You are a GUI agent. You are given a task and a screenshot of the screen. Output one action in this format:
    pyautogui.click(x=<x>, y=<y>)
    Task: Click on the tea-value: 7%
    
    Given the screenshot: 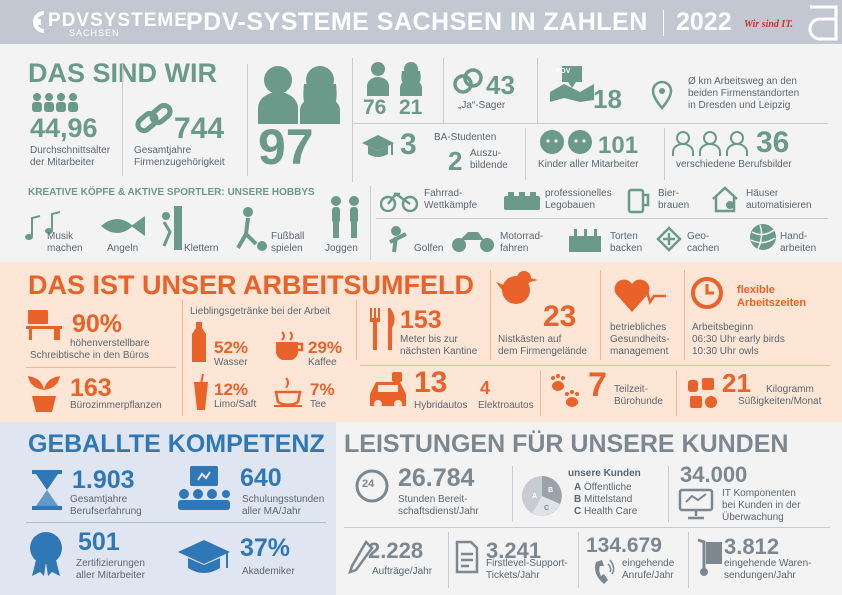 What is the action you would take?
    pyautogui.click(x=322, y=389)
    